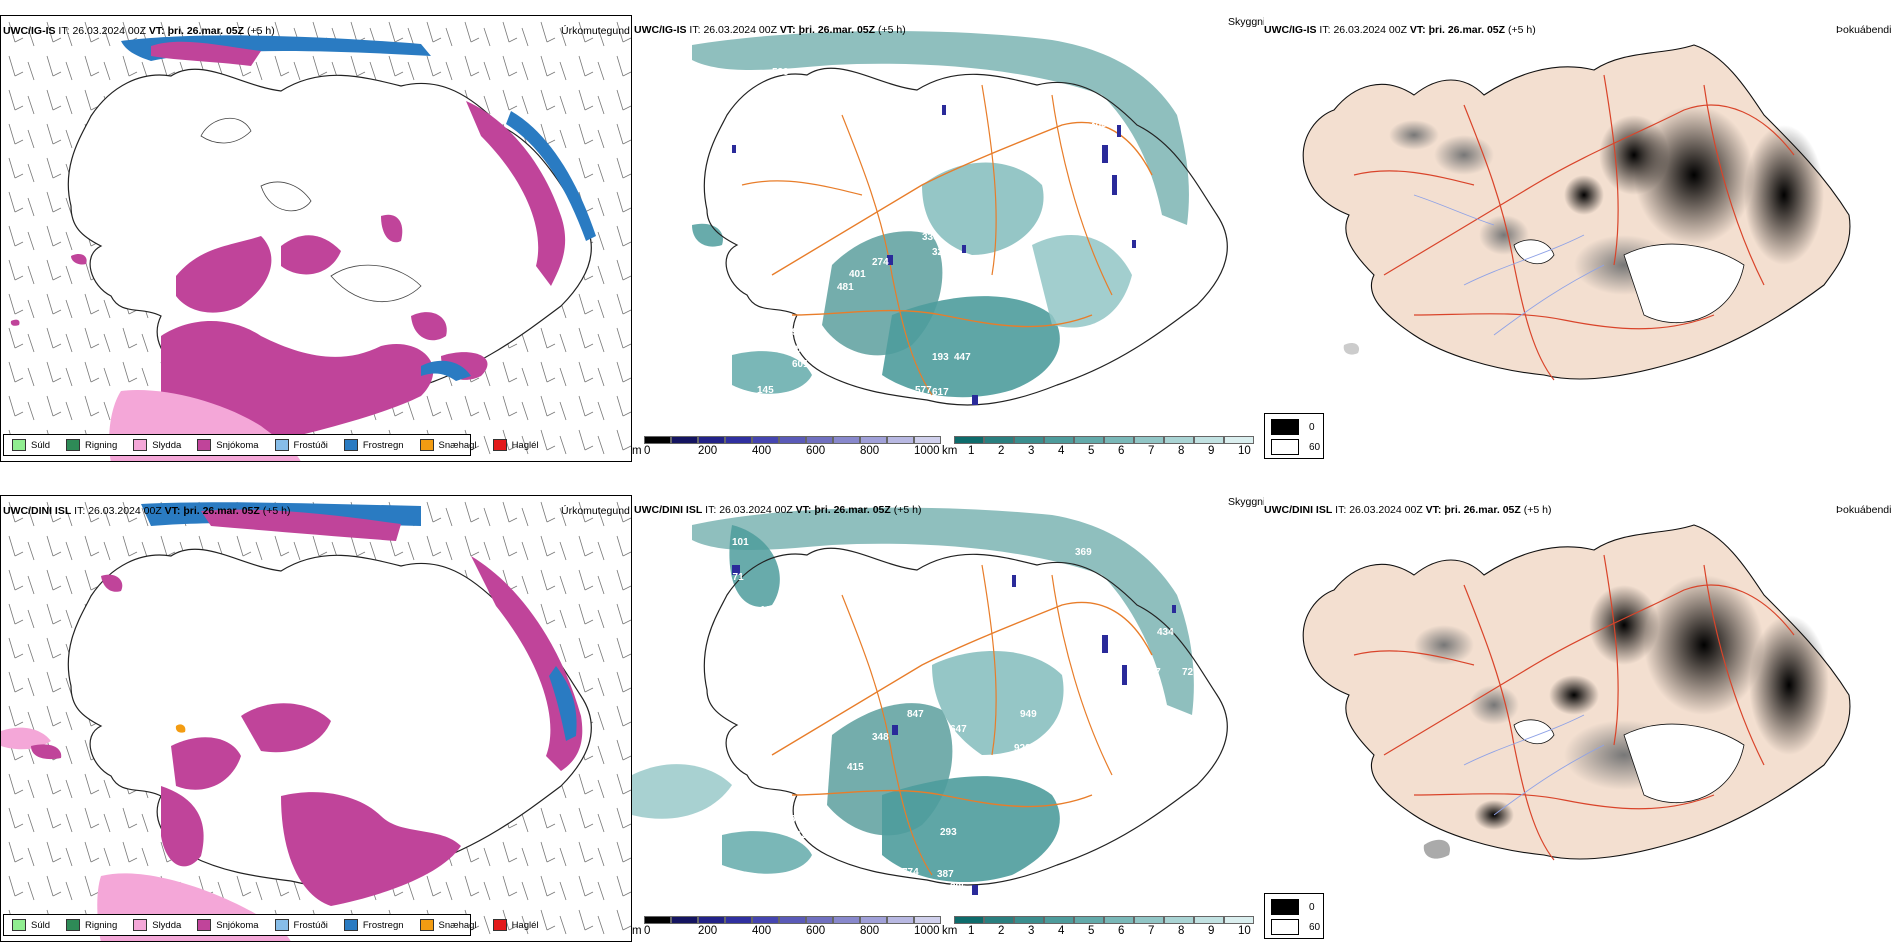 This screenshot has width=1900, height=950. Describe the element at coordinates (1165, 632) in the screenshot. I see `cloud-base-number: 434` at that location.